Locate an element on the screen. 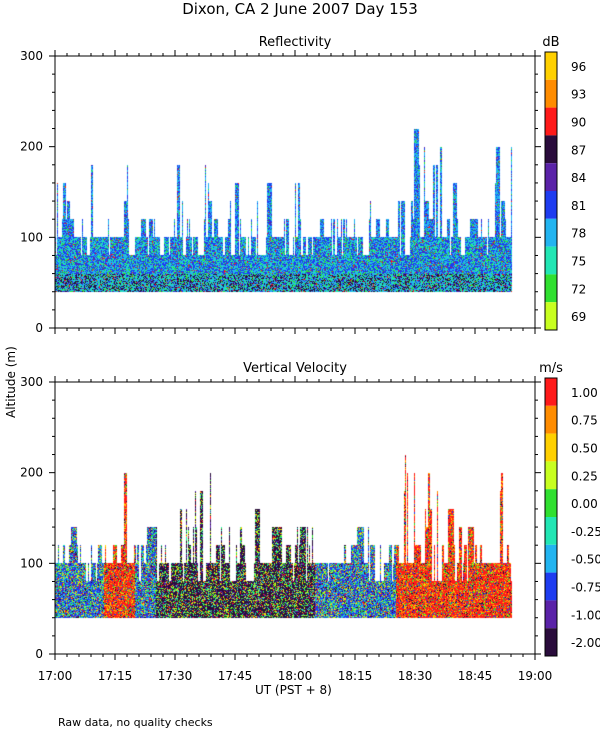 The image size is (600, 750). colorbar-label: -2.00 is located at coordinates (585, 643).